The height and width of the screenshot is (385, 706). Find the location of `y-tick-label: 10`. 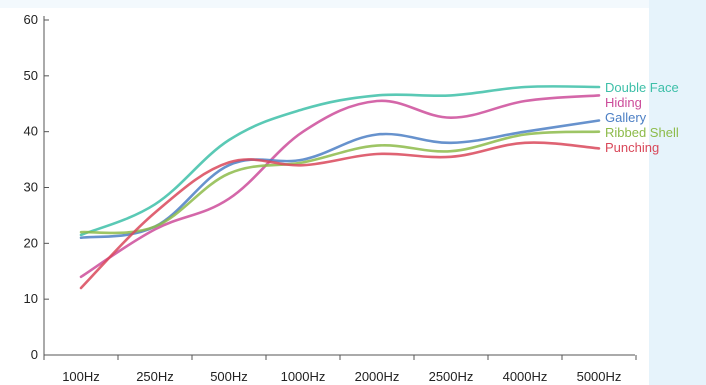

y-tick-label: 10 is located at coordinates (31, 298).